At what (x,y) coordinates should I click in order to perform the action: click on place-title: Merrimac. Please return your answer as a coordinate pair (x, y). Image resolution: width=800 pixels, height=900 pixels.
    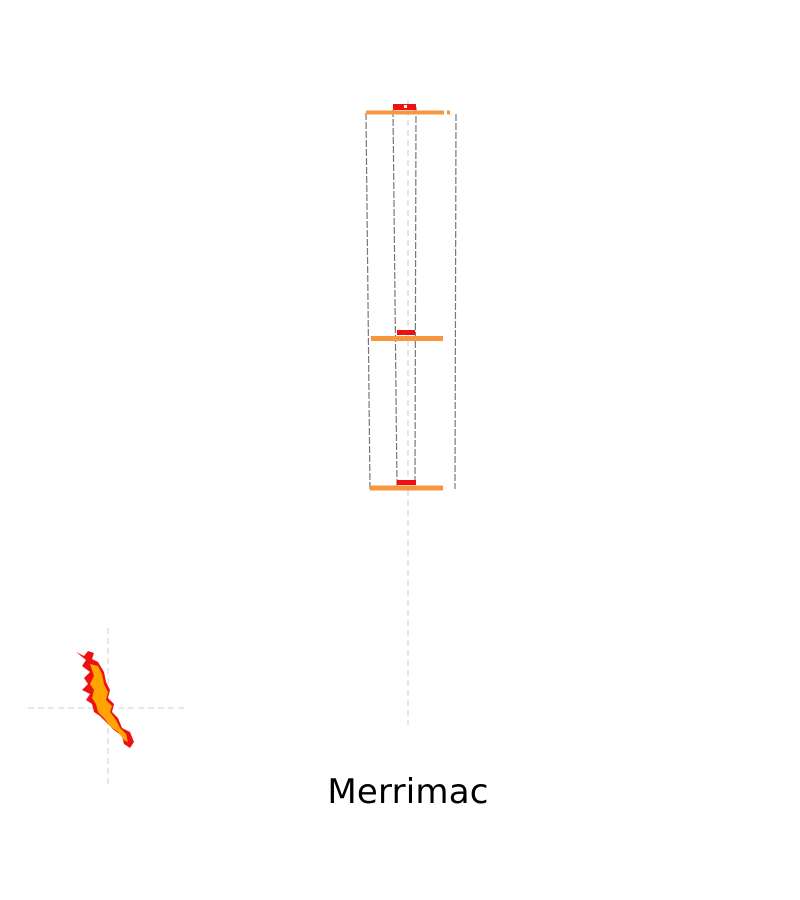
    Looking at the image, I should click on (408, 792).